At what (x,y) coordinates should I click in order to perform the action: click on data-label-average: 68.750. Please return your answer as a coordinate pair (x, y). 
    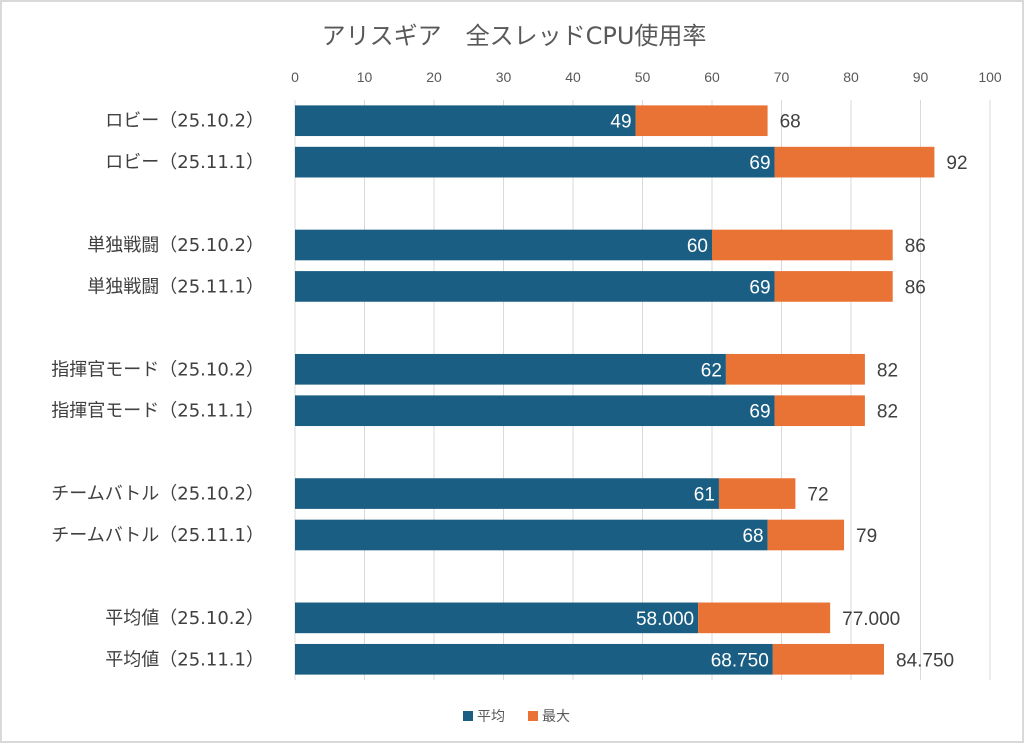
    Looking at the image, I should click on (740, 660).